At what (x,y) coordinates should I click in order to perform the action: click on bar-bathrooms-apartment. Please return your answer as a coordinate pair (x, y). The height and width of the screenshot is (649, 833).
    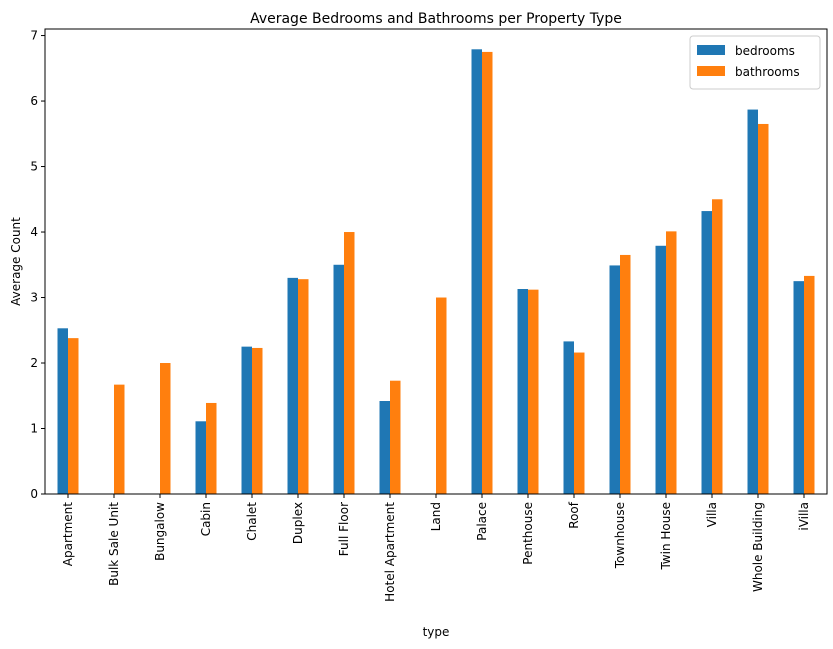
    Looking at the image, I should click on (73, 416).